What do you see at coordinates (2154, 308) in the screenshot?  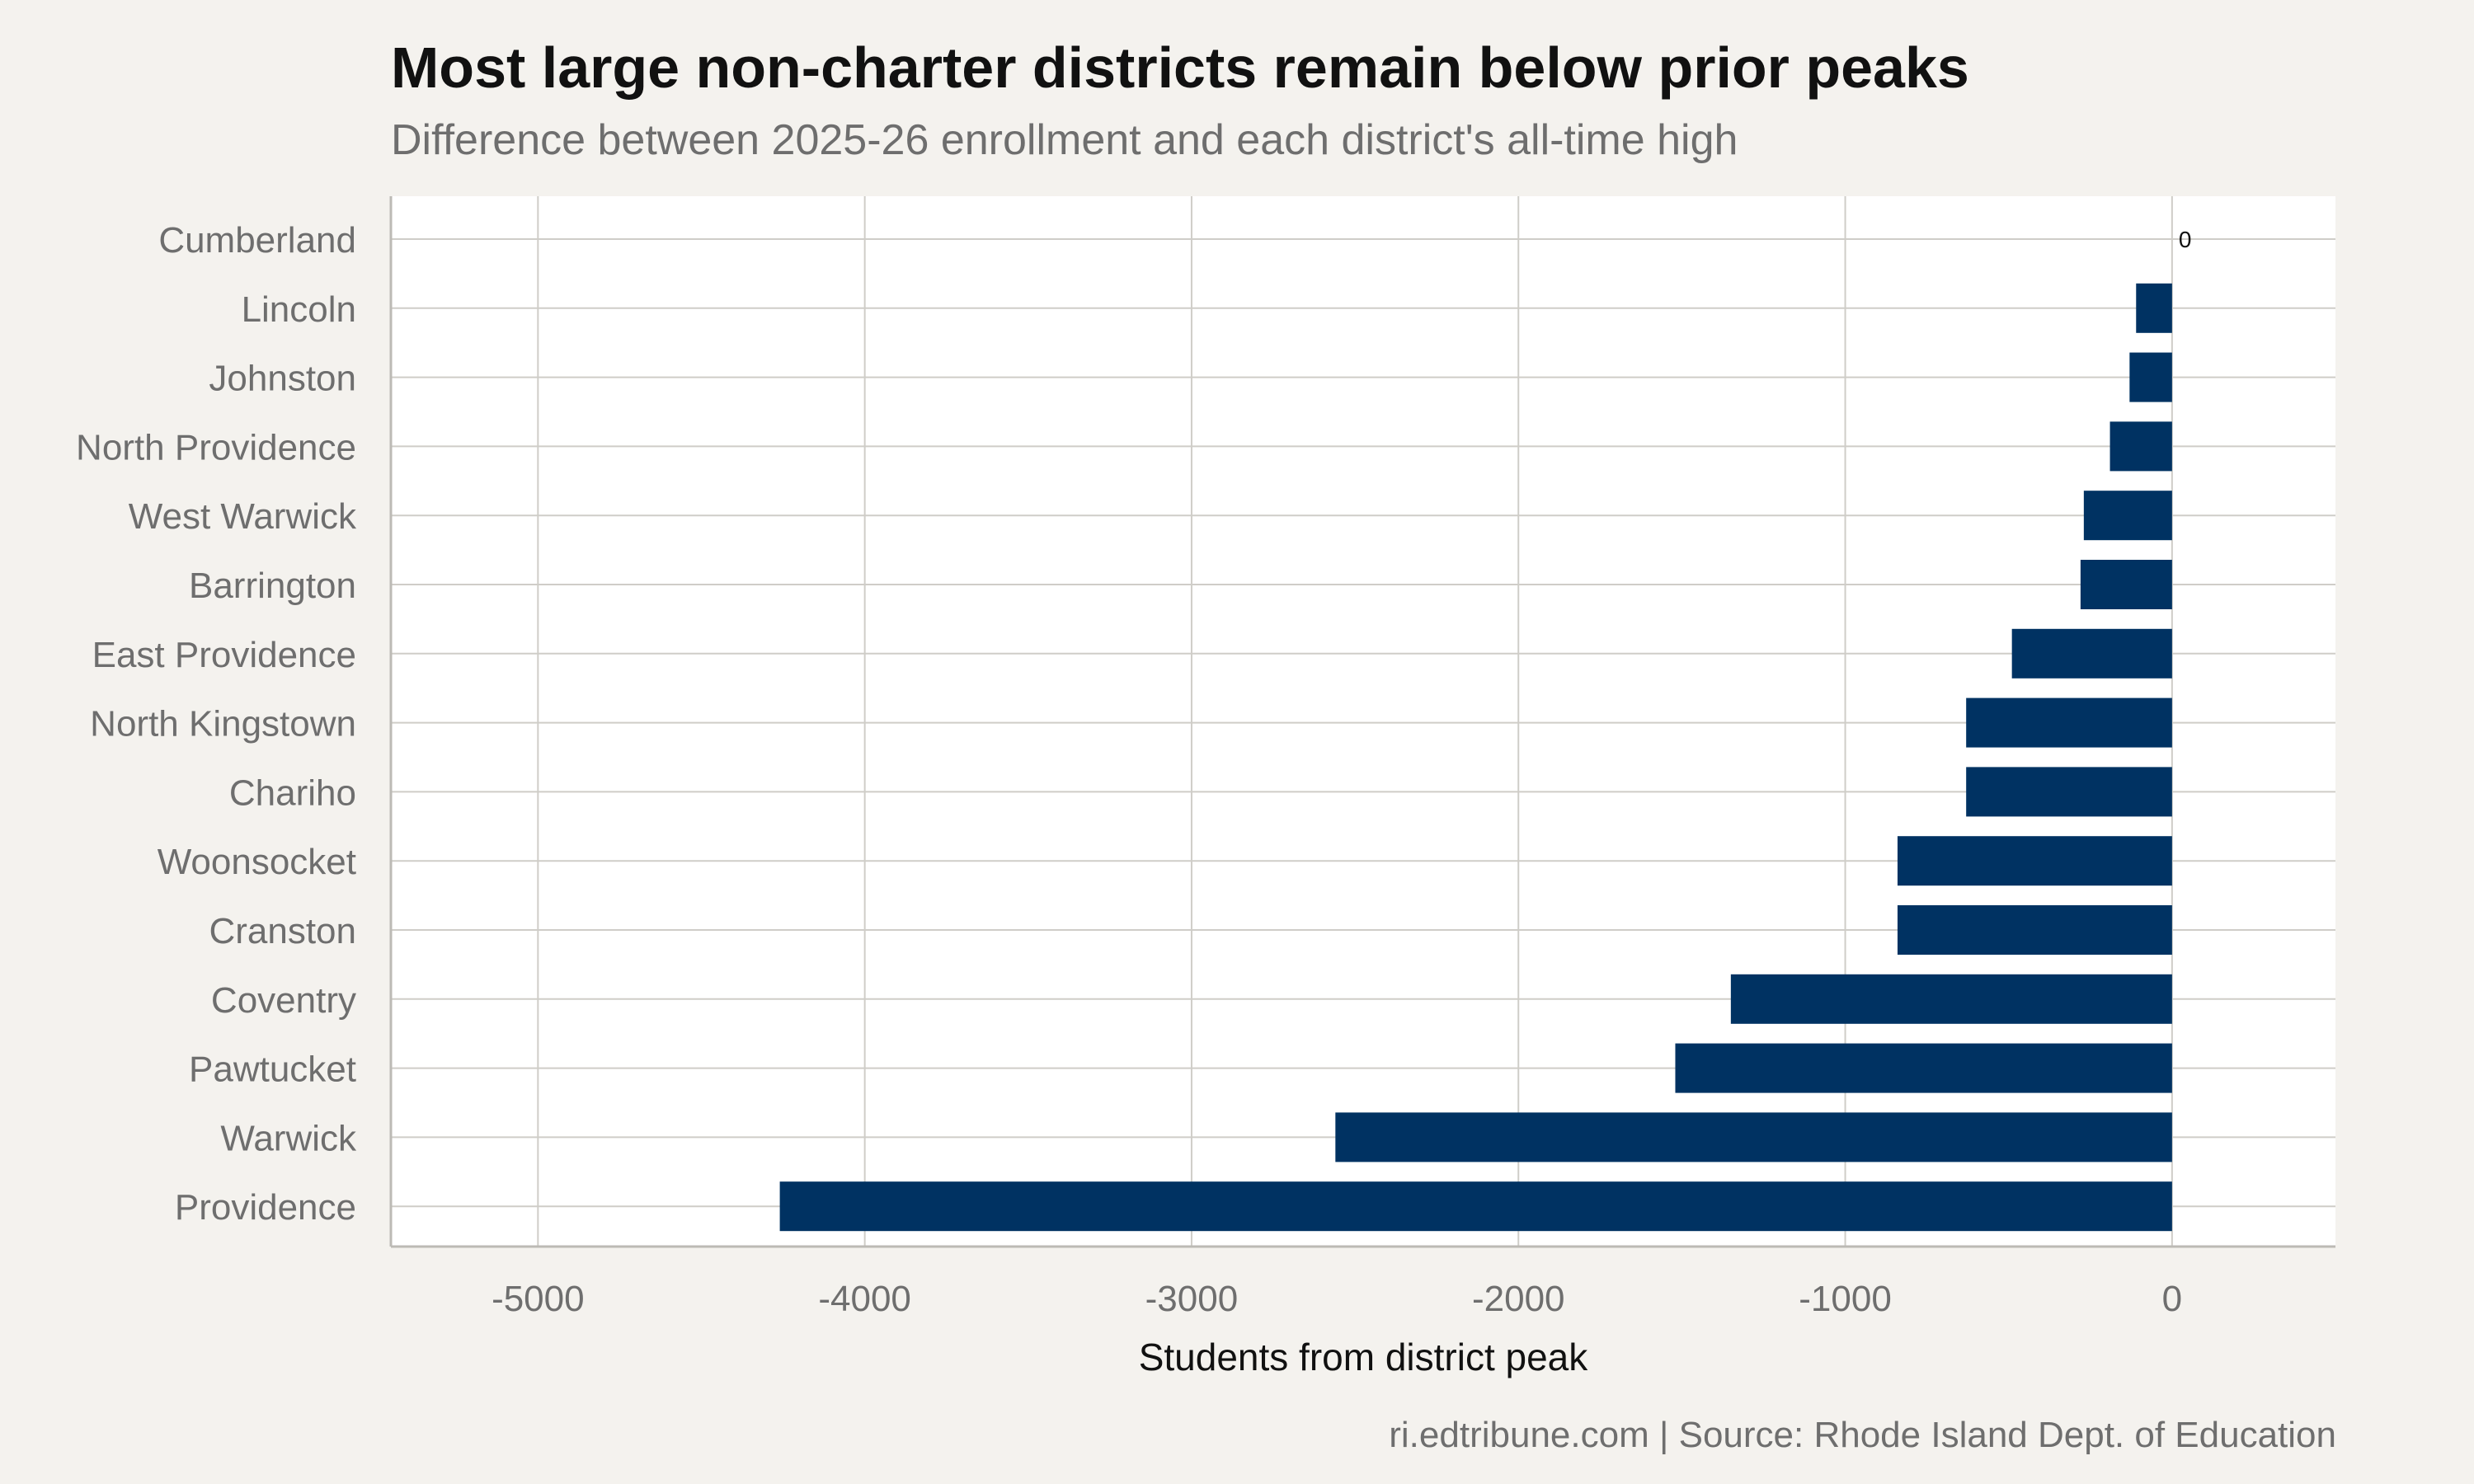 I see `bar-lincoln` at bounding box center [2154, 308].